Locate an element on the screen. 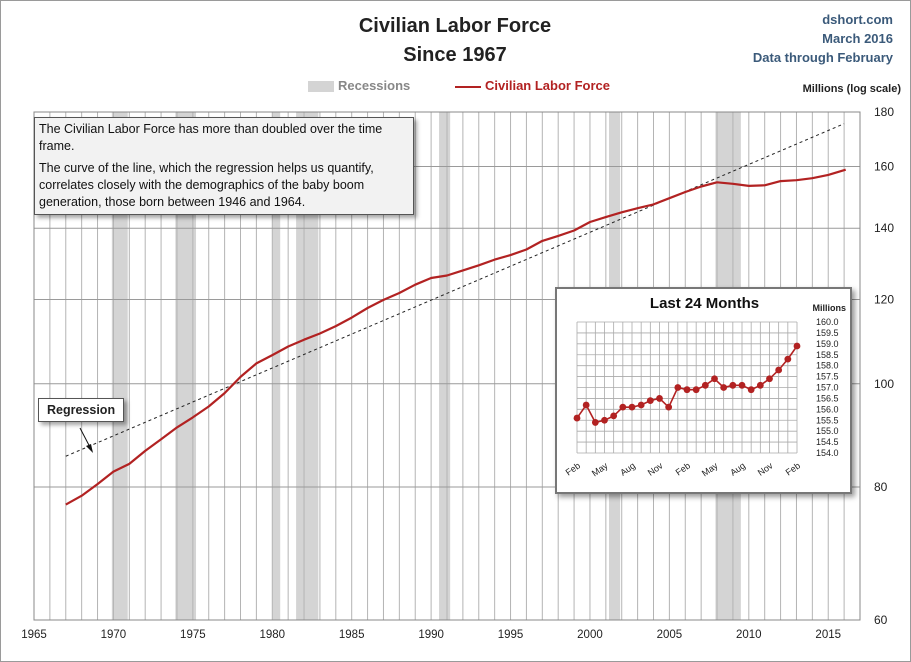  x-tick-label: 2005 is located at coordinates (670, 635).